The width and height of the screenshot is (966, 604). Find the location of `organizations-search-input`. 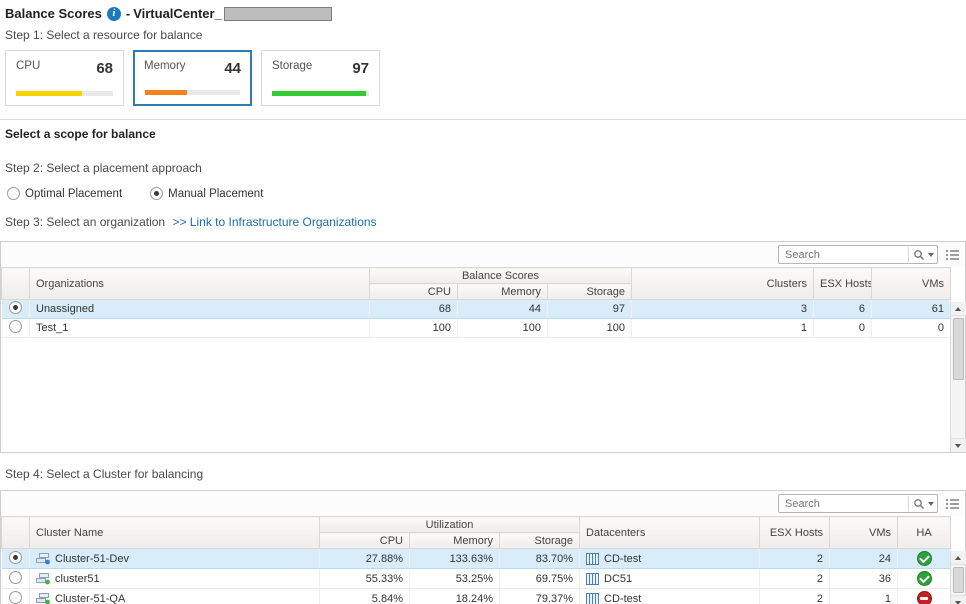

organizations-search-input is located at coordinates (846, 254).